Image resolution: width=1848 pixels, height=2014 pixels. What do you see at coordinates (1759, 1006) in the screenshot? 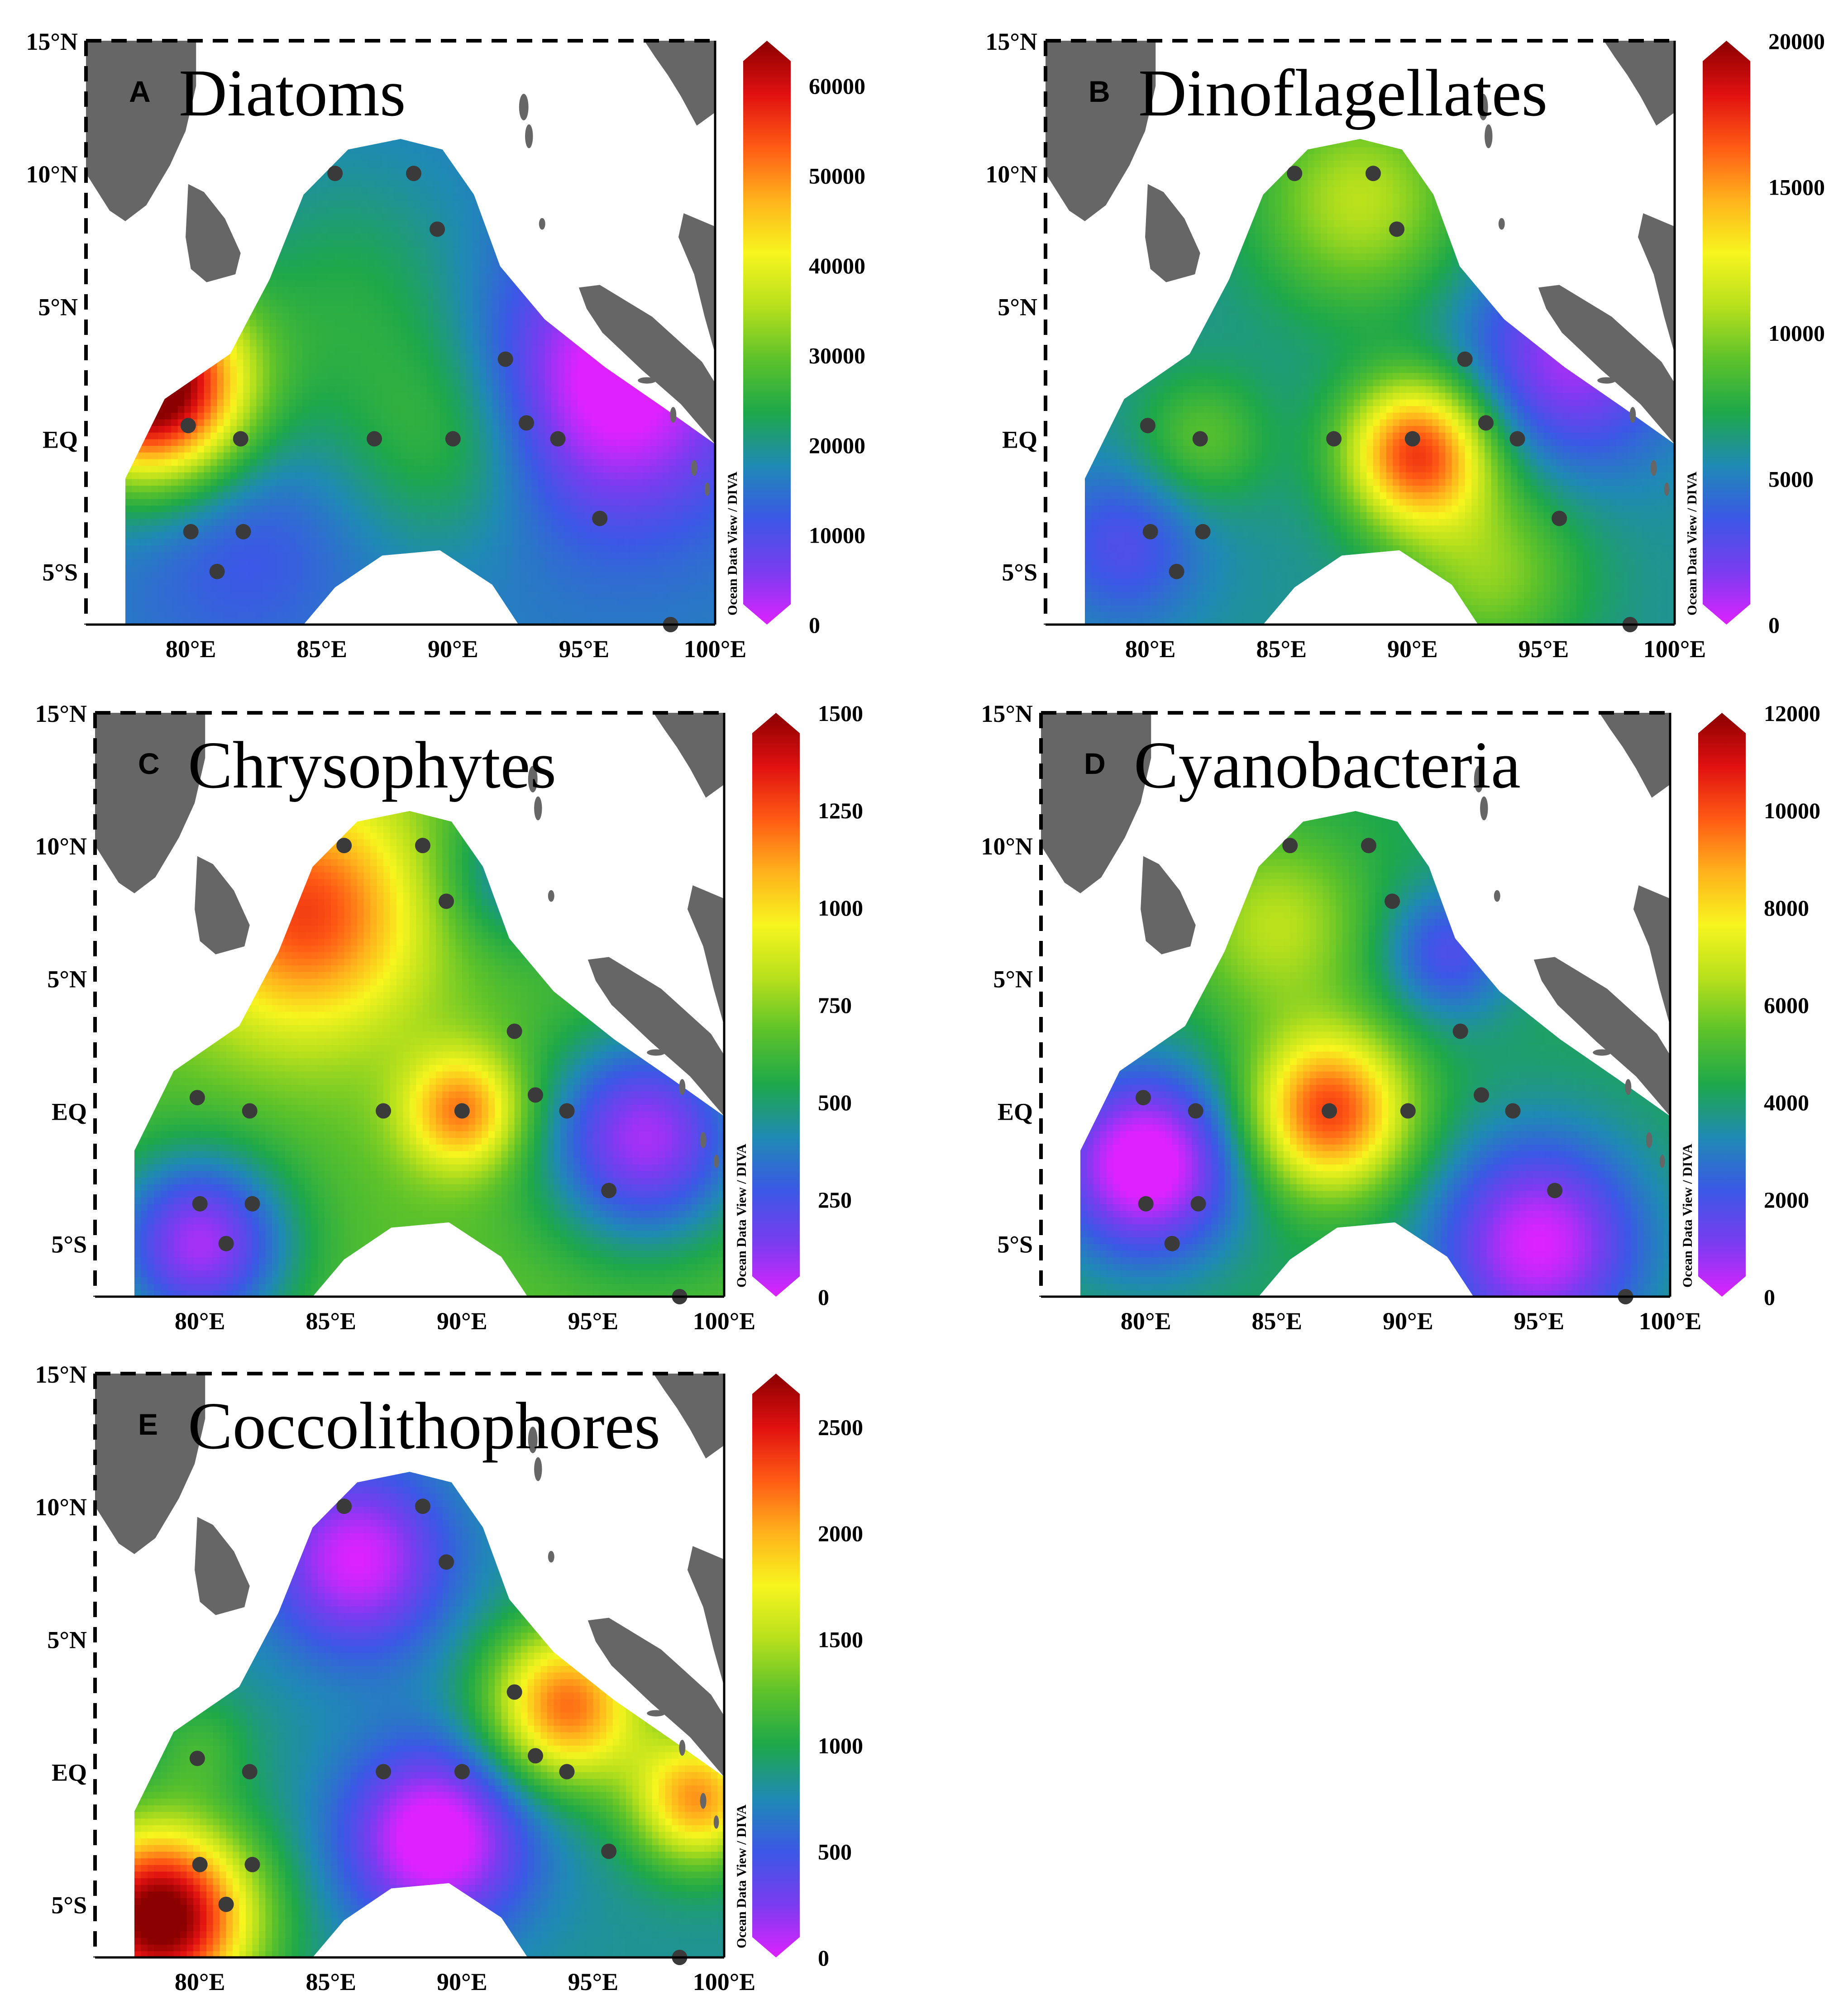
I see `colorbar: 0 2000 4000 6000 8000 10000 12000` at bounding box center [1759, 1006].